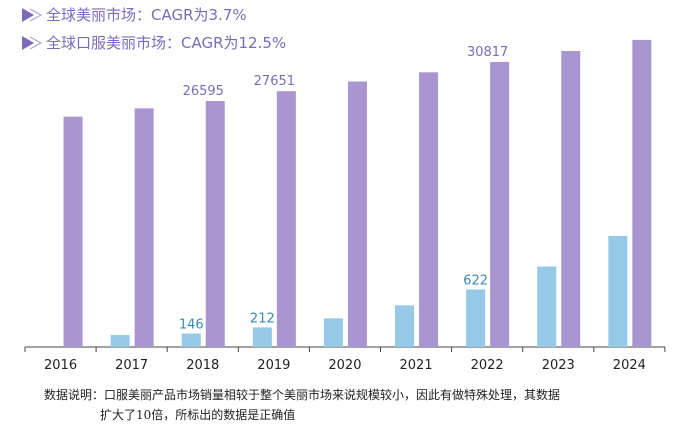 This screenshot has width=677, height=425. What do you see at coordinates (166, 43) in the screenshot?
I see `legend-text: 全球口服美丽市场：CAGR为12.5%` at bounding box center [166, 43].